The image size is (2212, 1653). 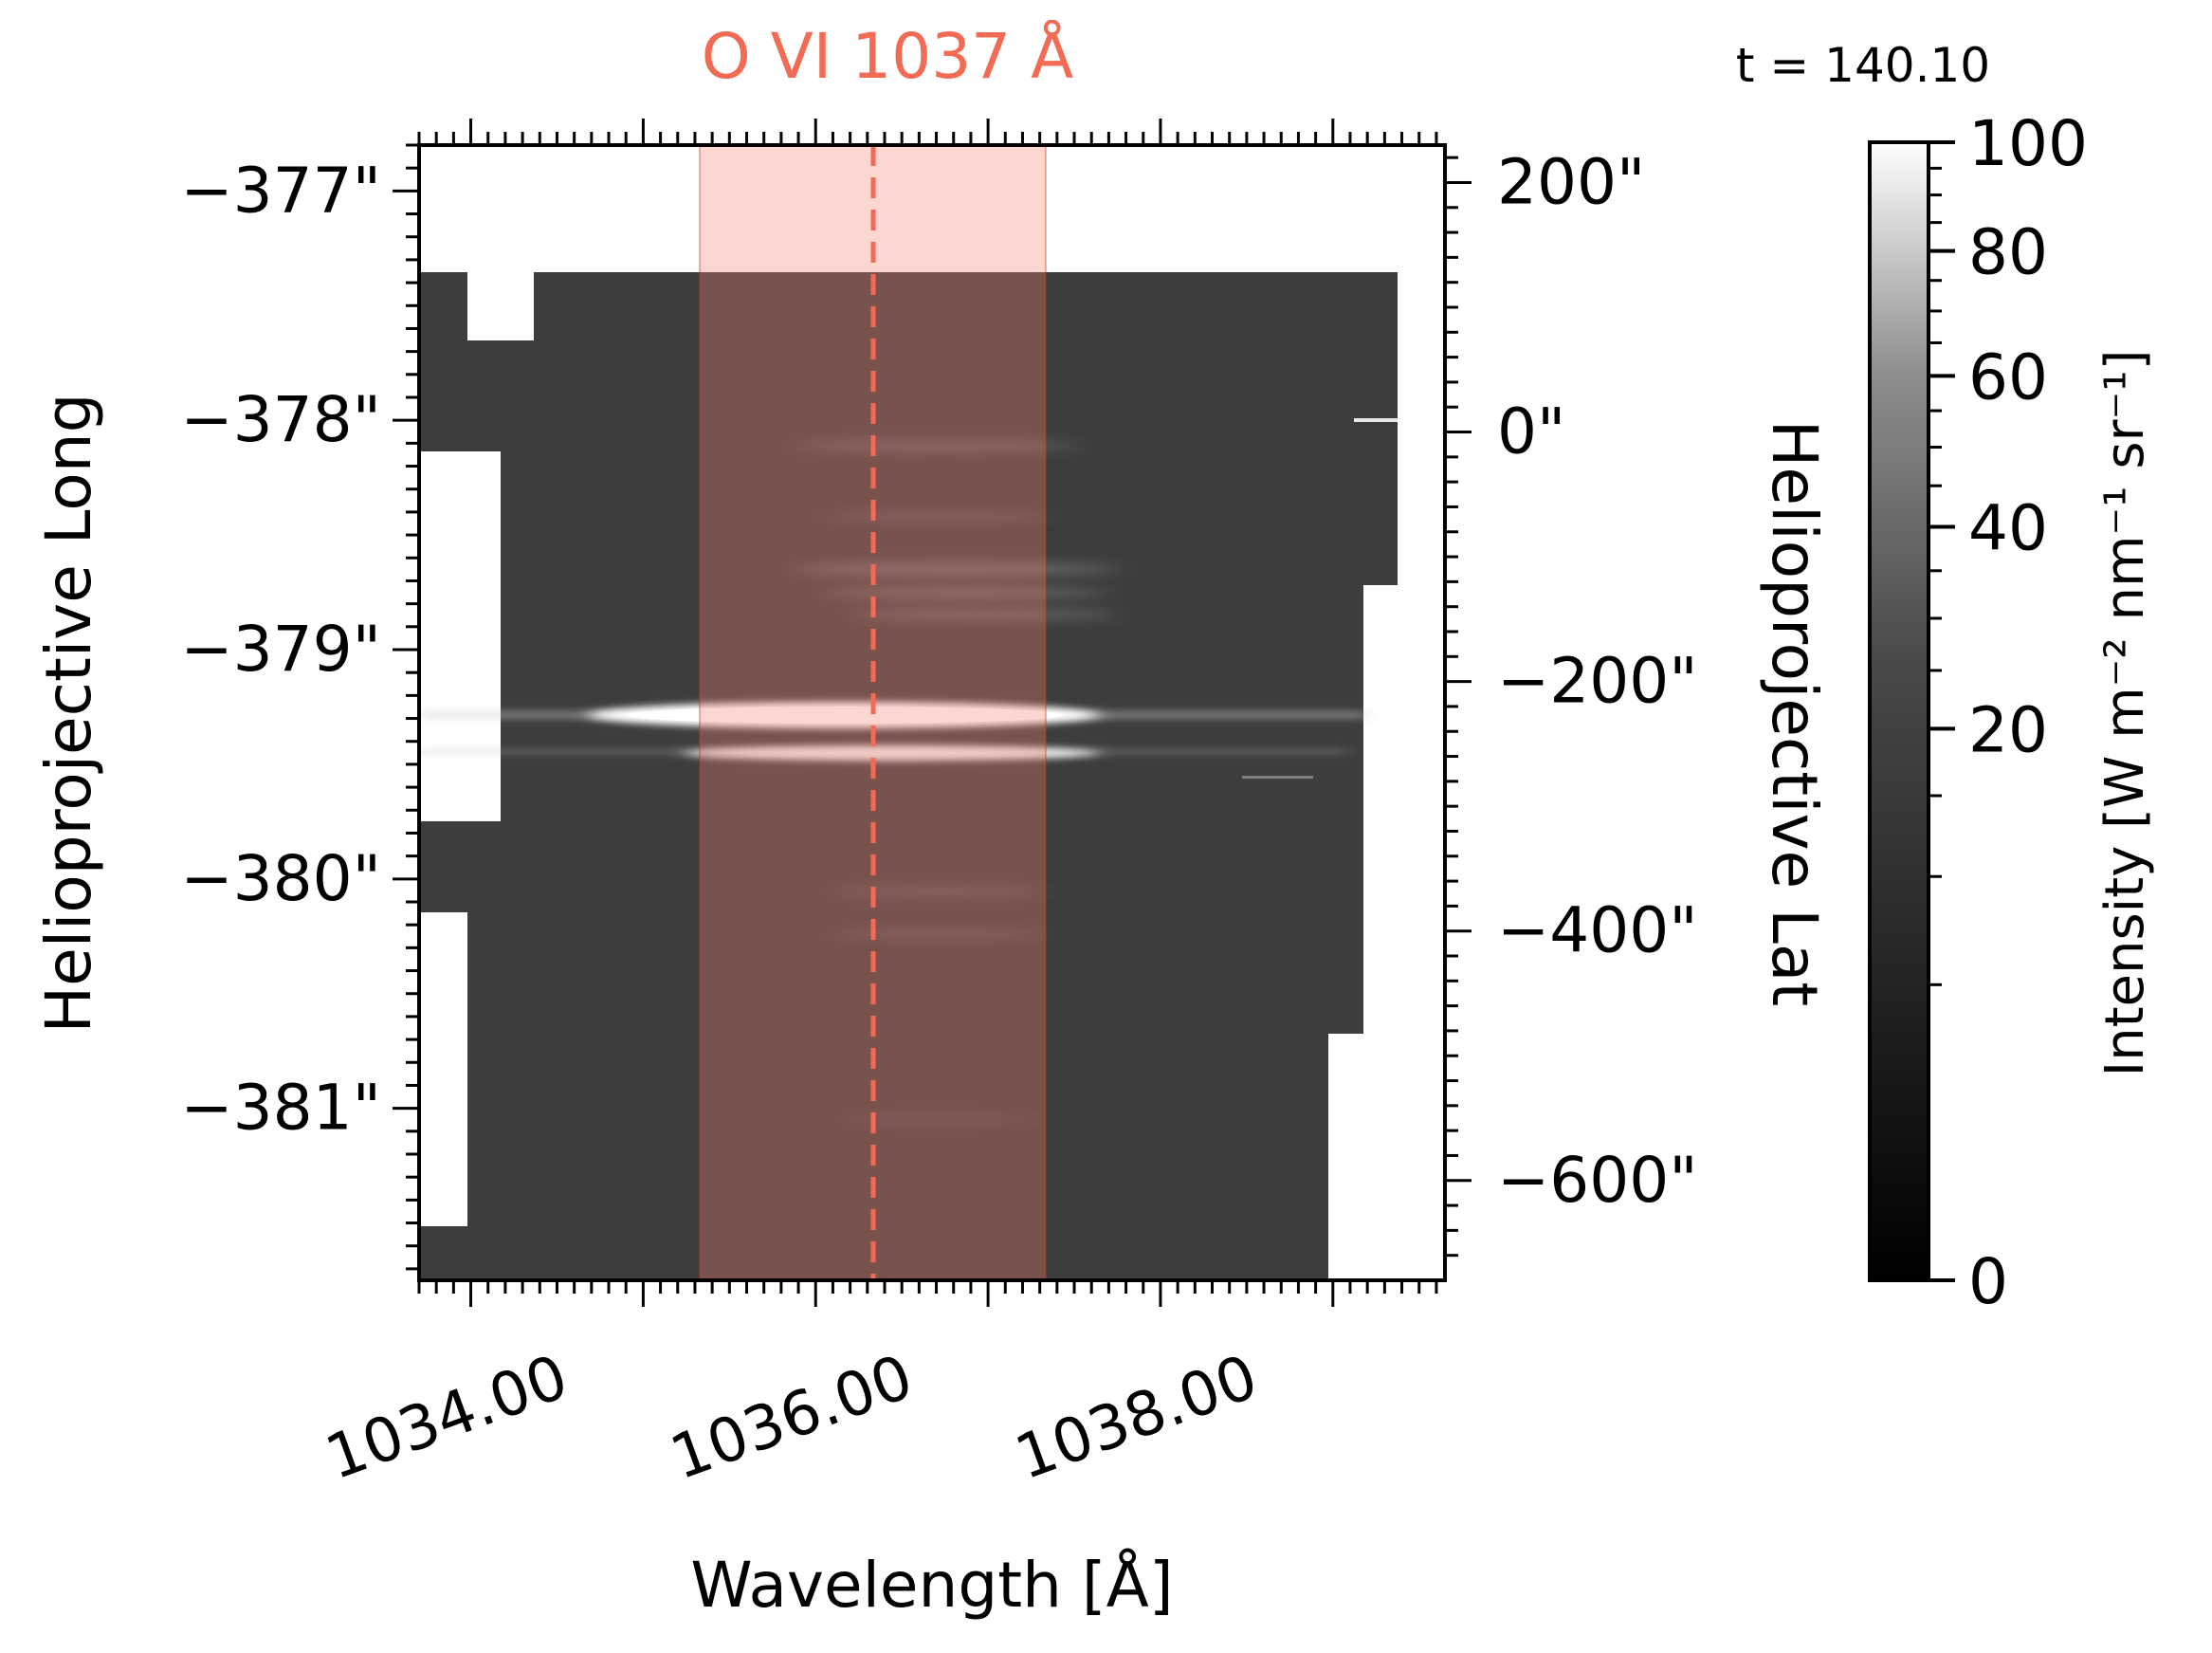 What do you see at coordinates (2125, 713) in the screenshot?
I see `colorbar-label: Intensity [W m⁻² nm⁻¹ sr⁻¹]` at bounding box center [2125, 713].